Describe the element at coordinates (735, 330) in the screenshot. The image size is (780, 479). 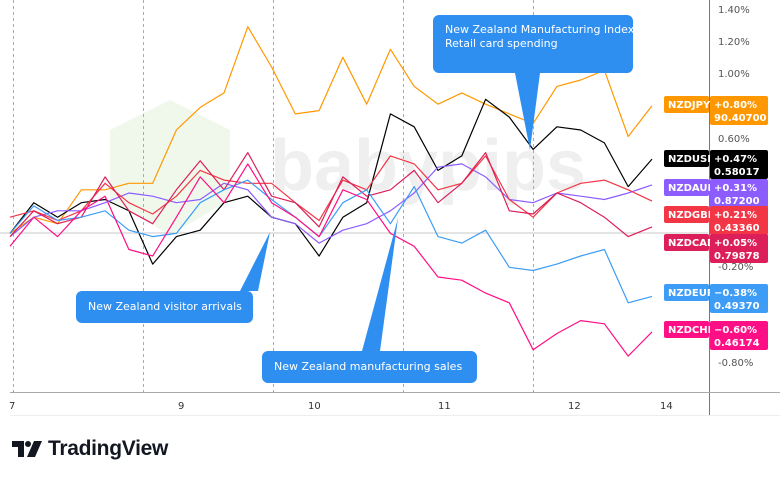
I see `change-percent: −0.60%` at that location.